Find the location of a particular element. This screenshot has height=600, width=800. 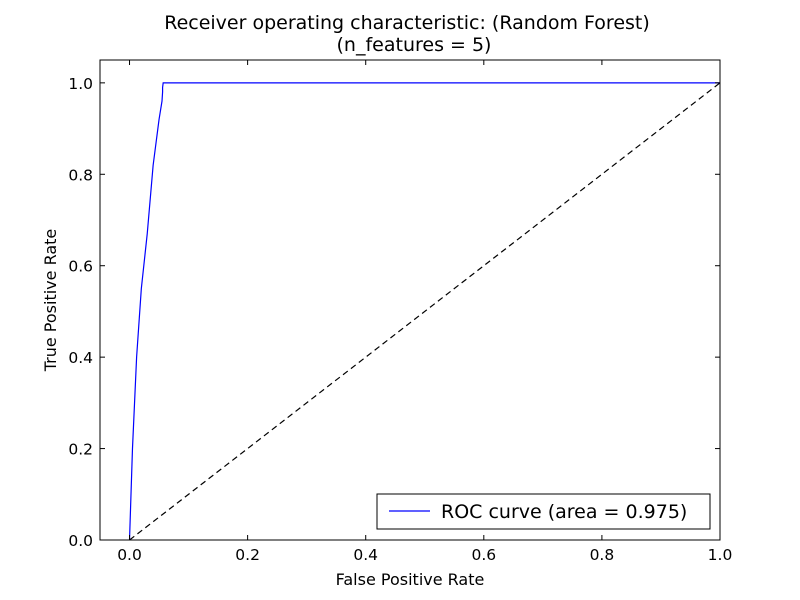

x-tick-label: 0.4 is located at coordinates (365, 555).